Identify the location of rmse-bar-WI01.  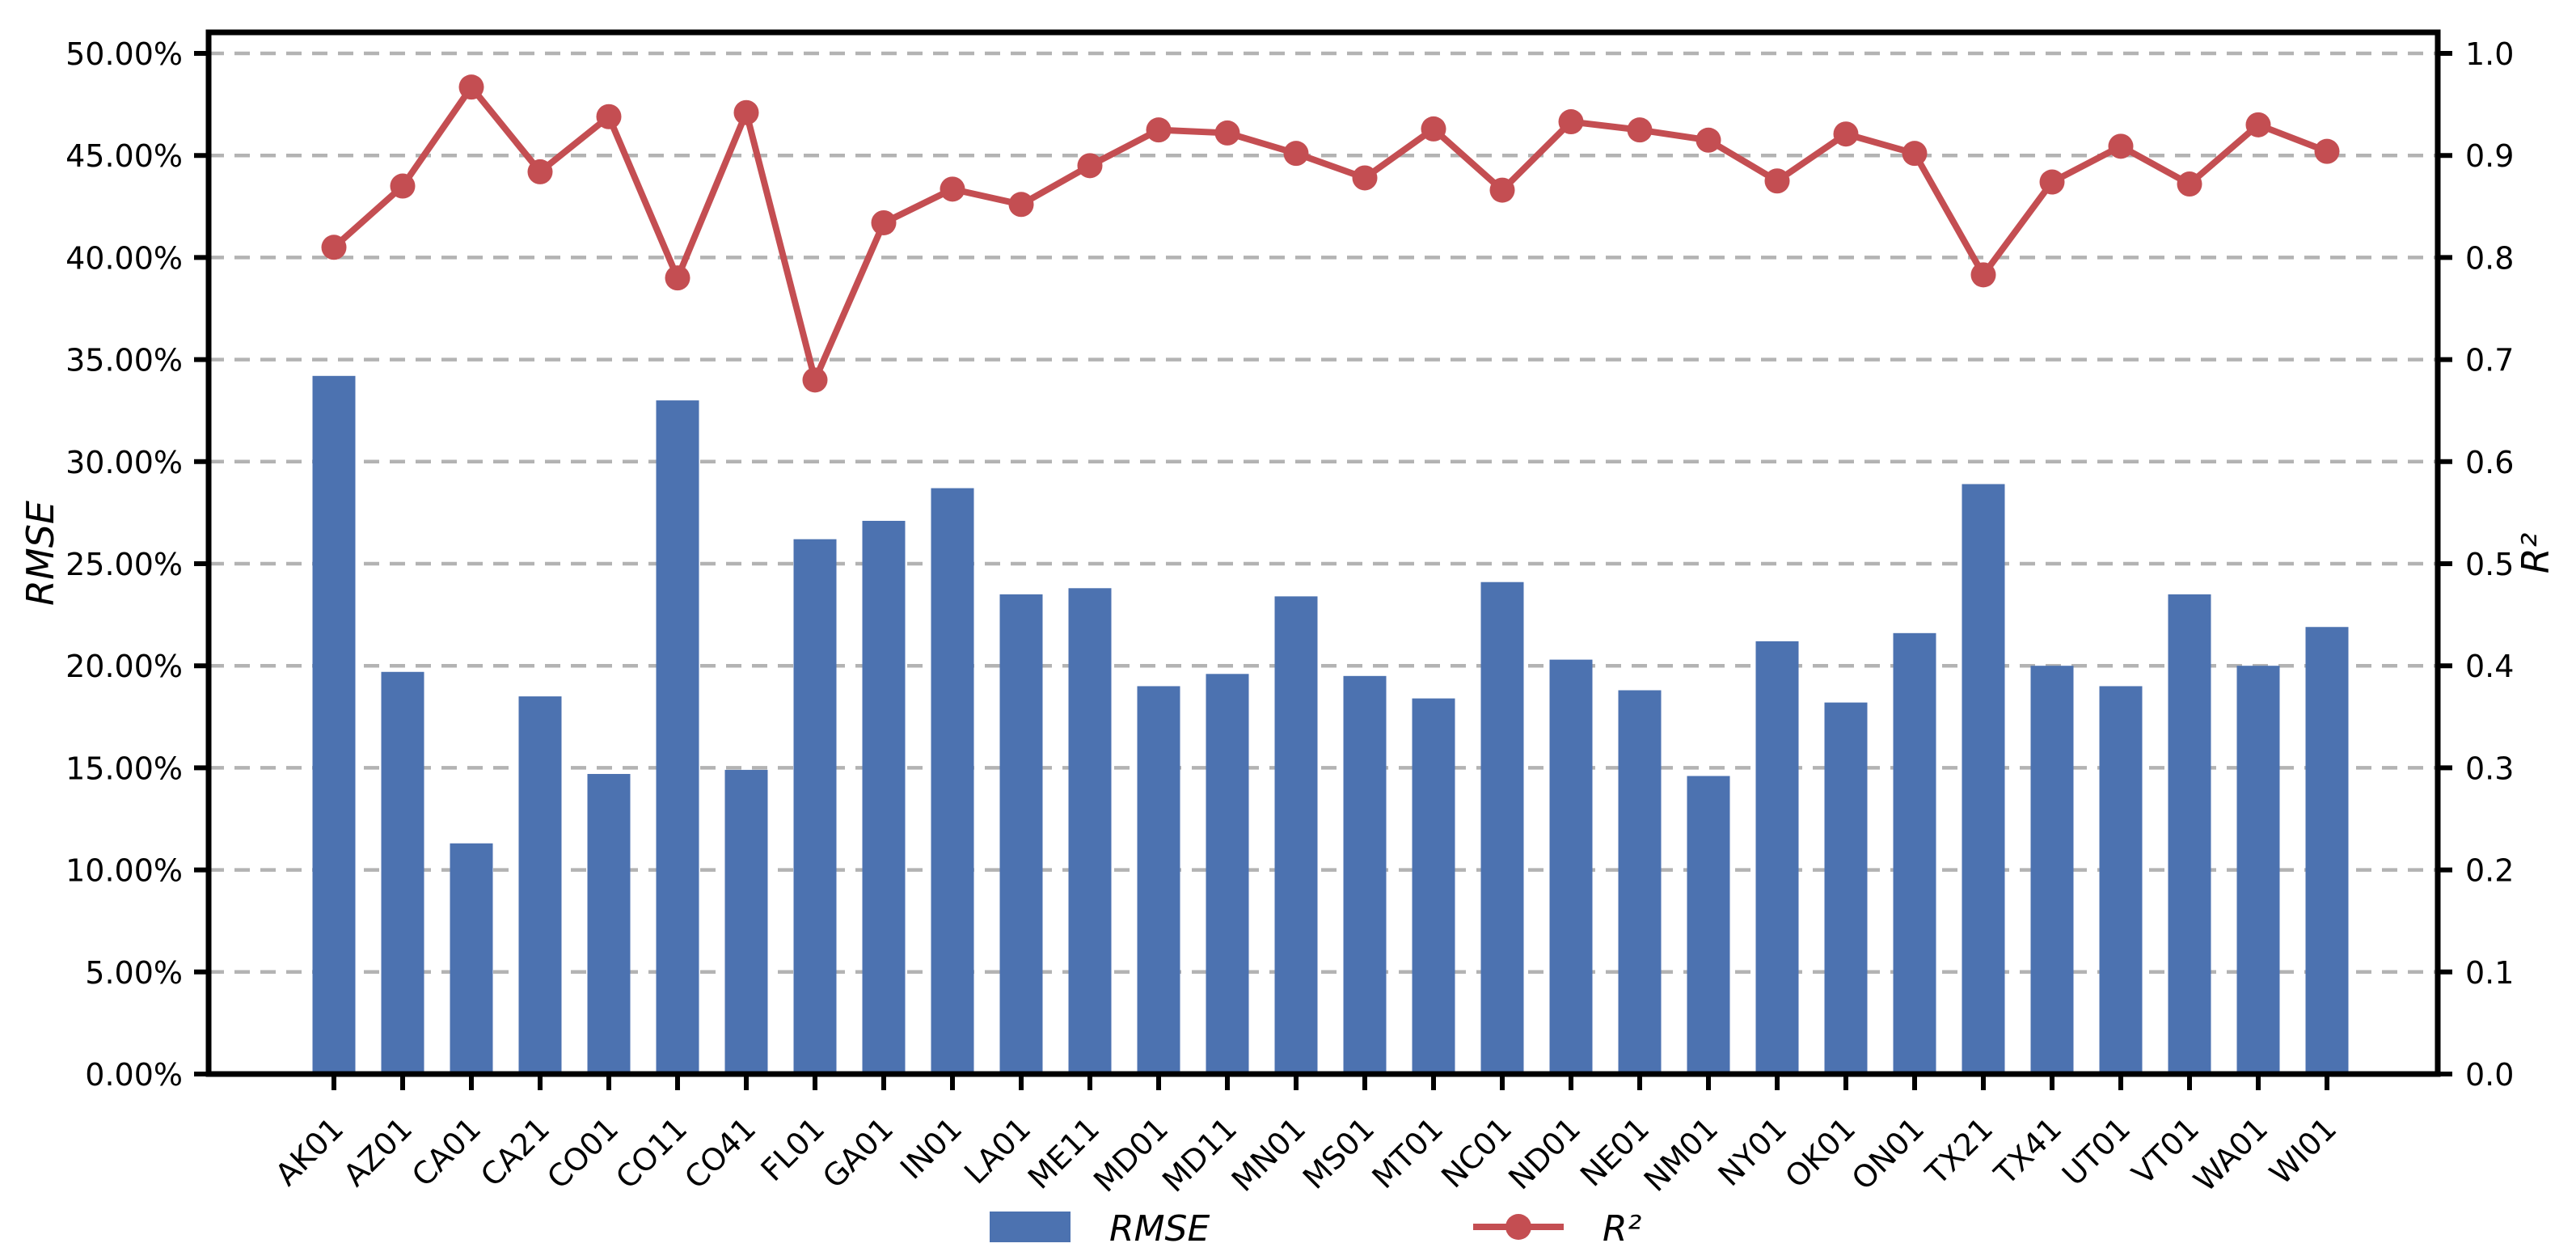
(2327, 851).